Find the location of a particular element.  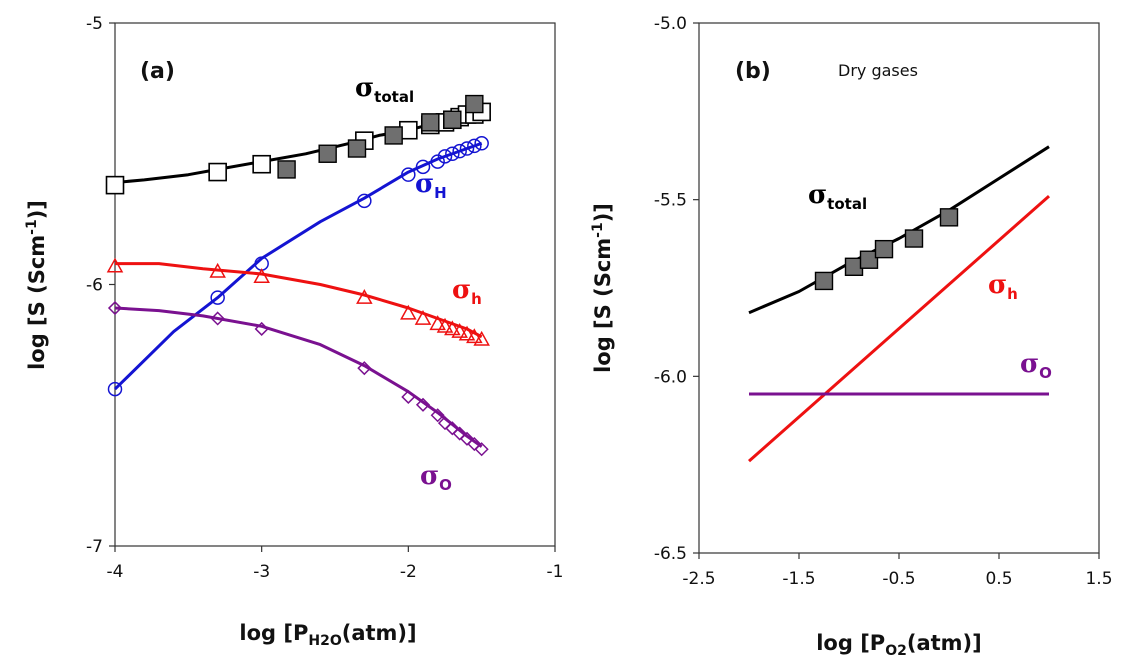

annotation-dry-gases: Dry gases is located at coordinates (878, 70).